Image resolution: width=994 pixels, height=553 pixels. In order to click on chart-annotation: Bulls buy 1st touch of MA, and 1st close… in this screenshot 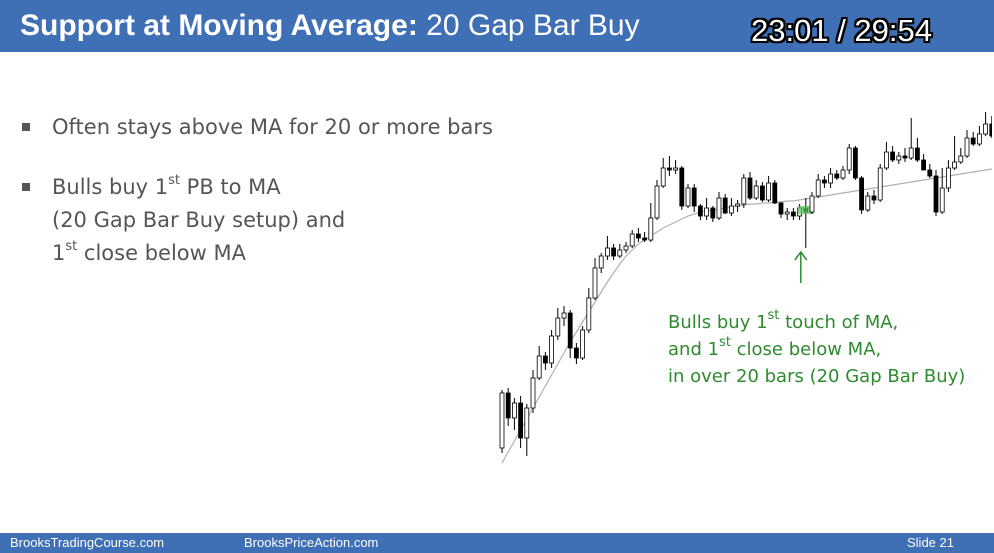, I will do `click(816, 349)`.